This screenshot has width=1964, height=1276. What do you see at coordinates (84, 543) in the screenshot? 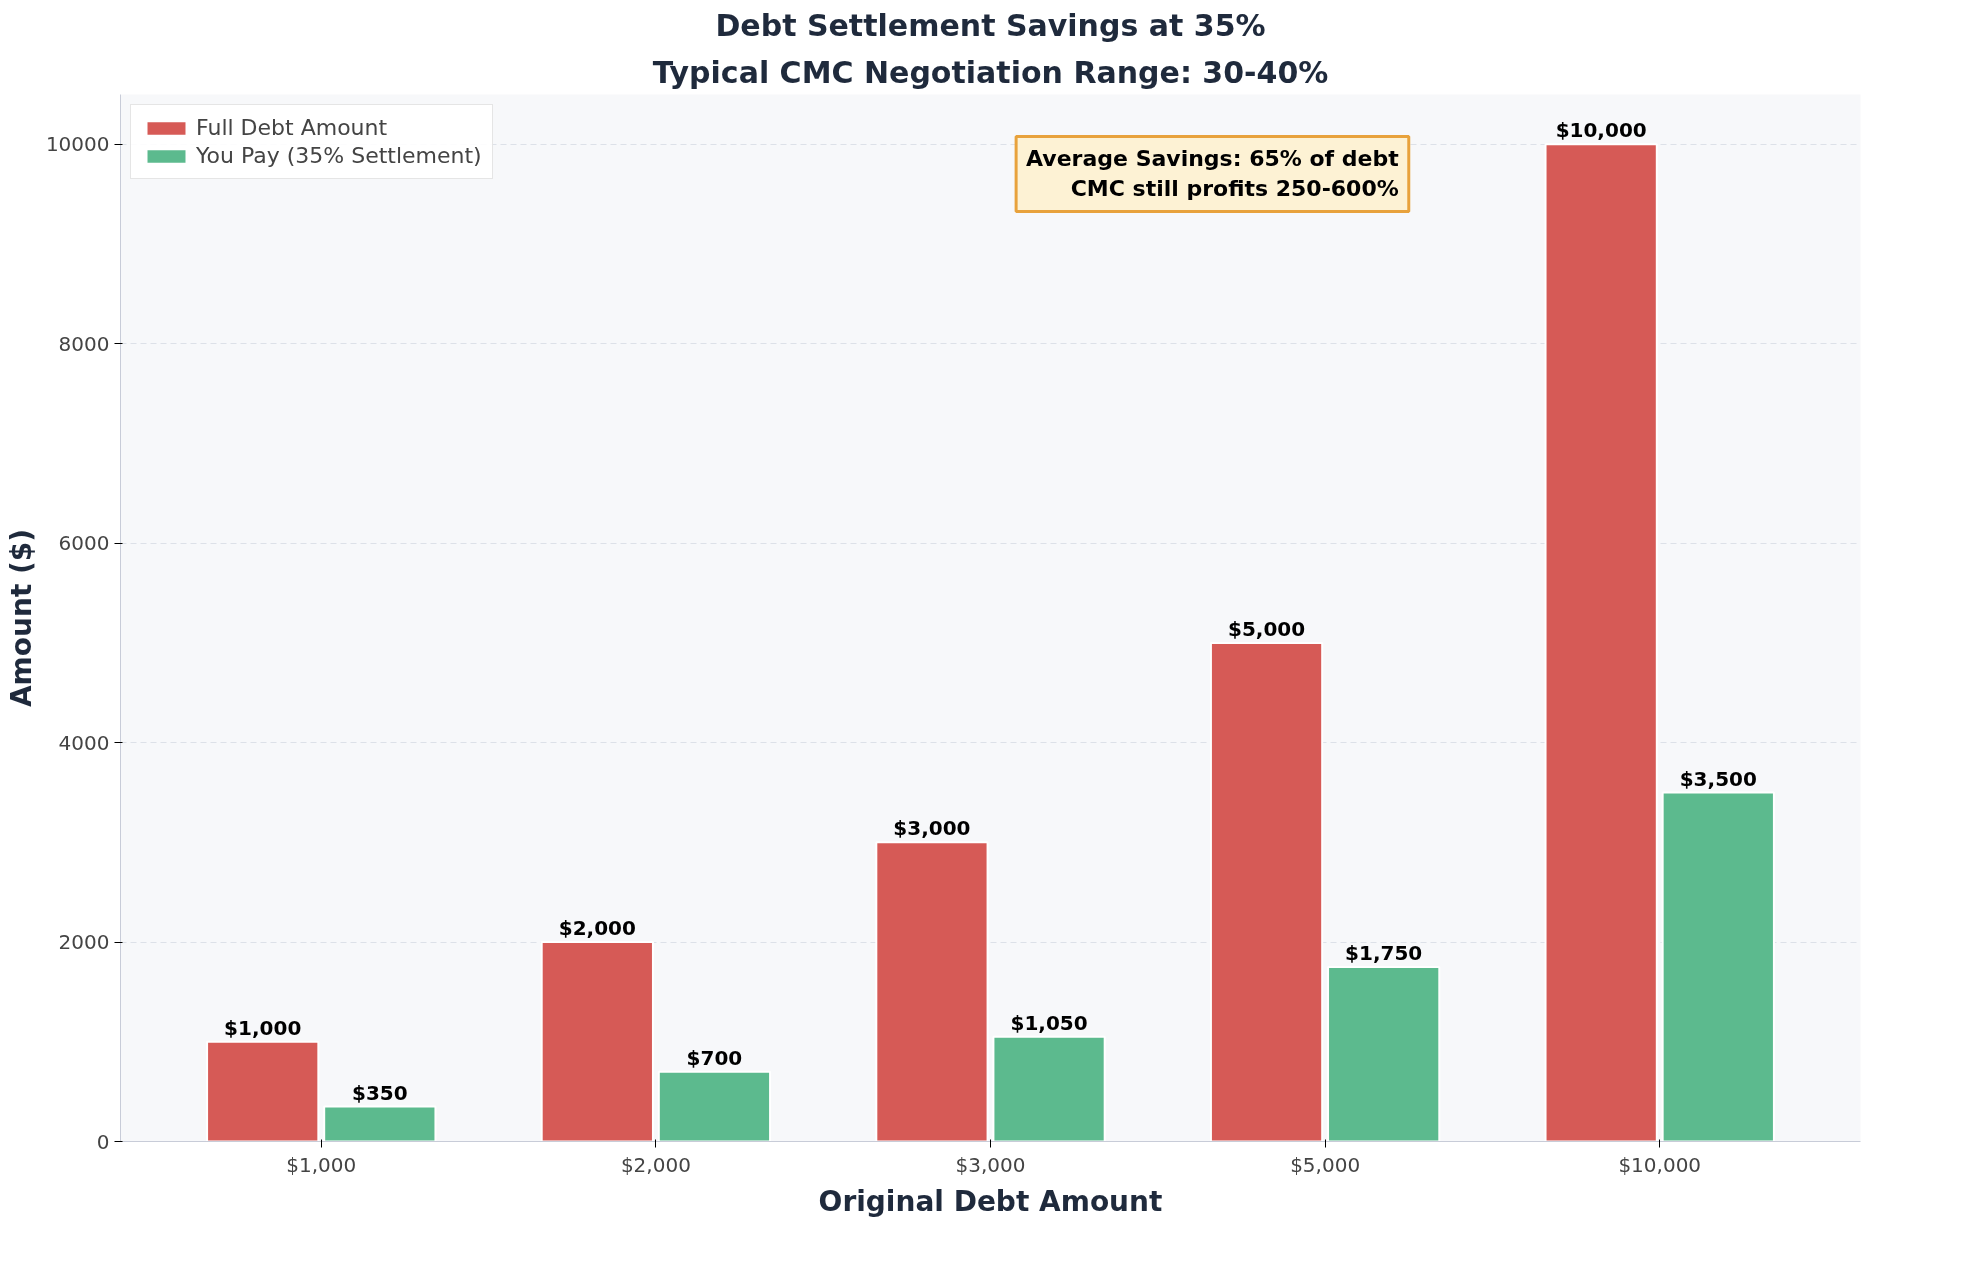
I see `y-tick-label: 6000` at bounding box center [84, 543].